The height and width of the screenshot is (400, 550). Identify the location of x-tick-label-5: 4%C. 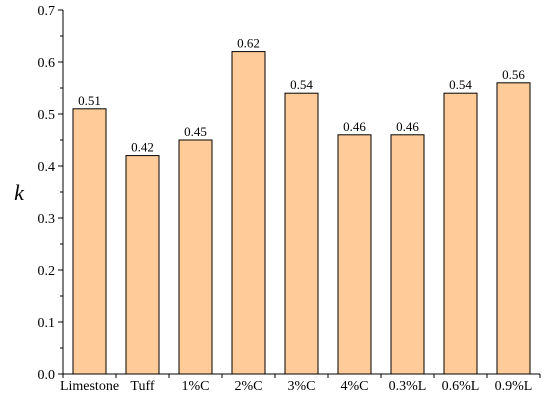
(355, 386).